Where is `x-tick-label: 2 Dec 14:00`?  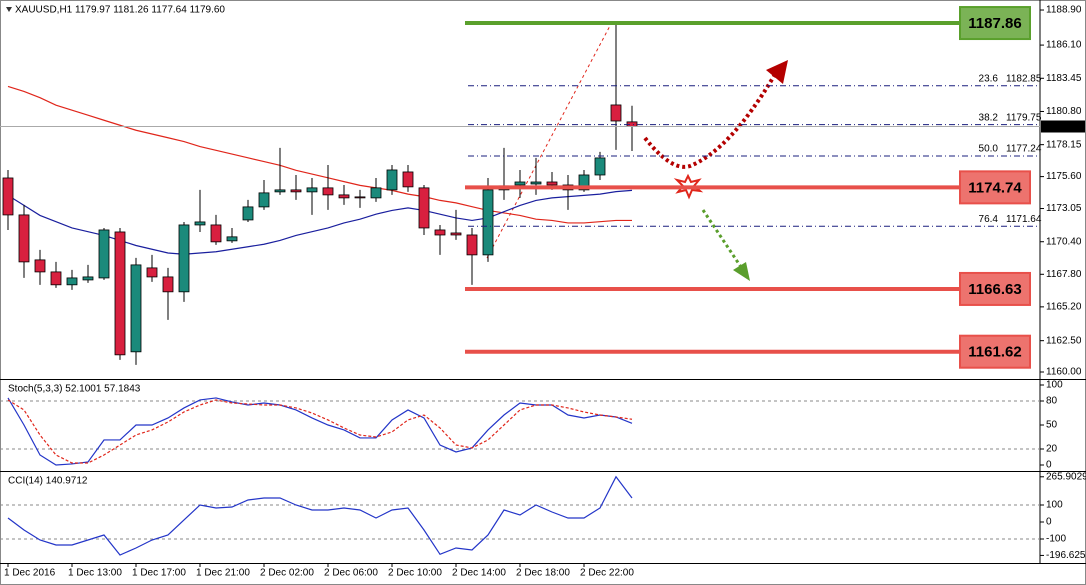
x-tick-label: 2 Dec 14:00 is located at coordinates (479, 573).